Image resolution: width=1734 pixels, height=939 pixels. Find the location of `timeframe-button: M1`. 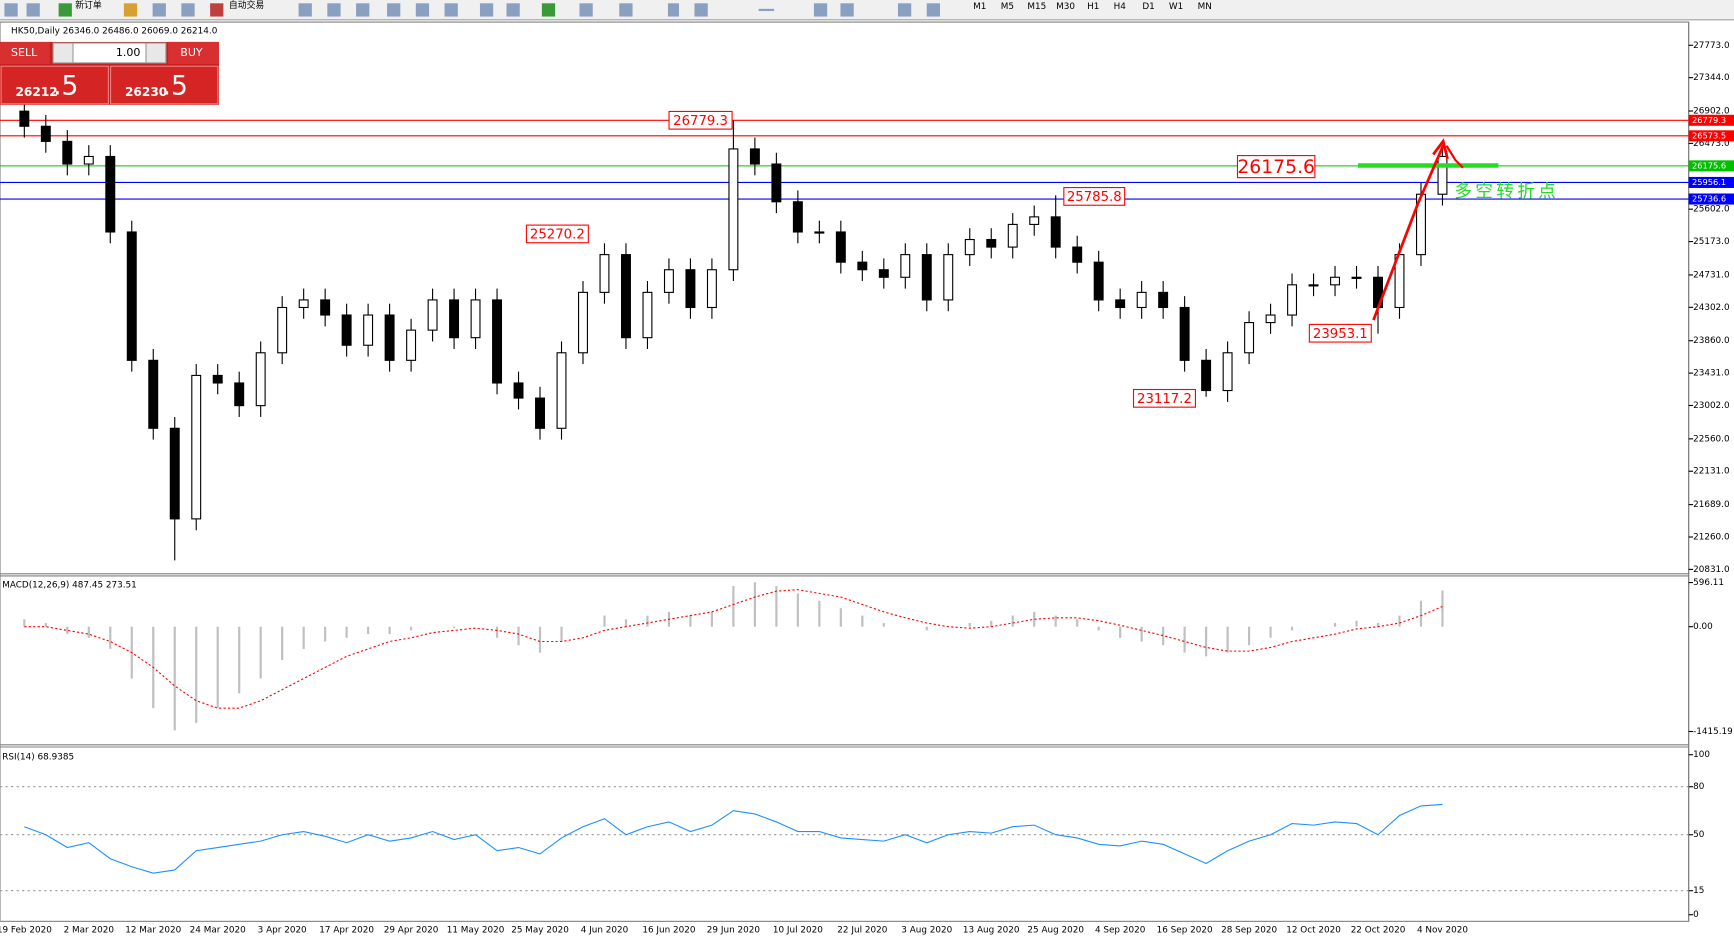

timeframe-button: M1 is located at coordinates (979, 7).